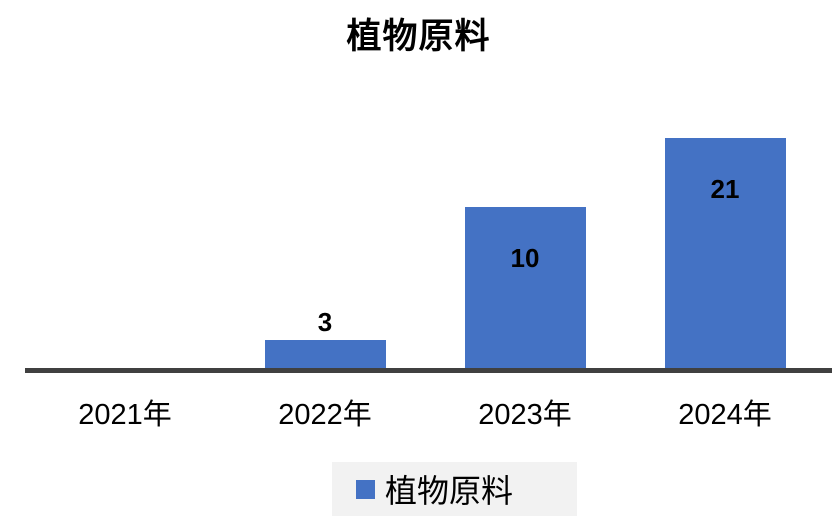 This screenshot has width=837, height=516. I want to click on x-axis-label-2022: 2022年, so click(325, 415).